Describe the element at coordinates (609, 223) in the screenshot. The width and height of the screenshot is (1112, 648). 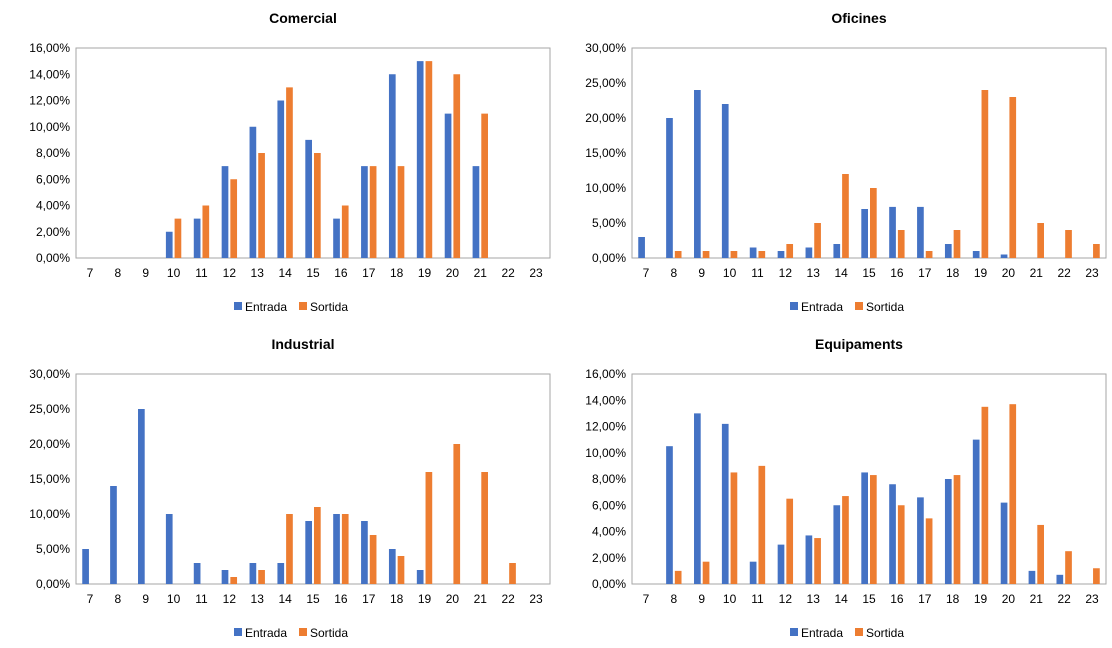
I see `y-tick-label: 5,00%` at that location.